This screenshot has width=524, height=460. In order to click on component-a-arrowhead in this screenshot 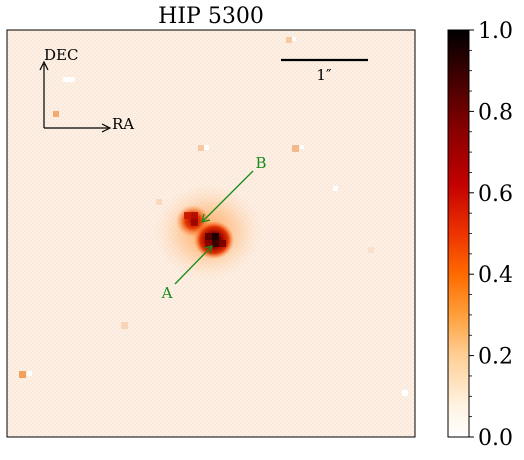, I will do `click(208, 250)`.